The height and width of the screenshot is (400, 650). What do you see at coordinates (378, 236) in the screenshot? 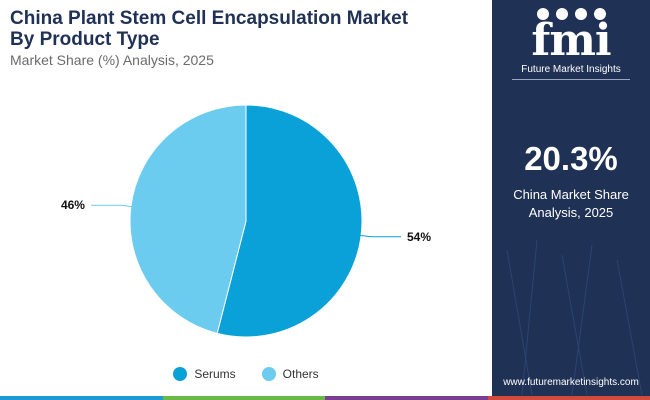
I see `leader-line-serums` at bounding box center [378, 236].